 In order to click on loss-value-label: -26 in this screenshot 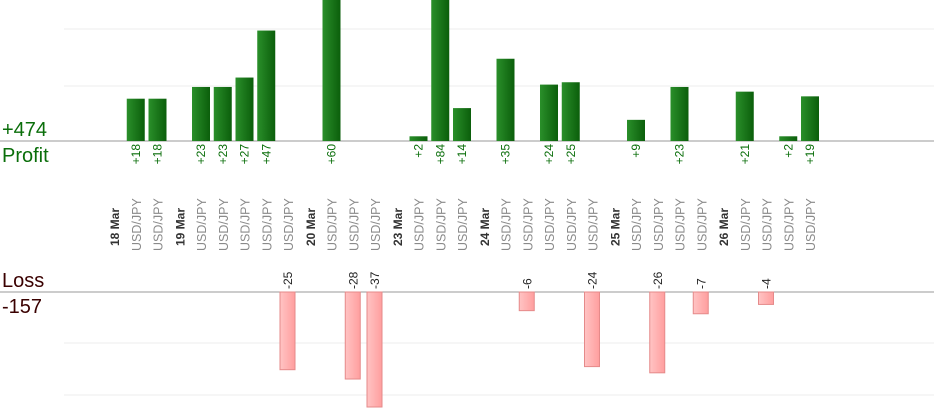, I will do `click(658, 280)`.